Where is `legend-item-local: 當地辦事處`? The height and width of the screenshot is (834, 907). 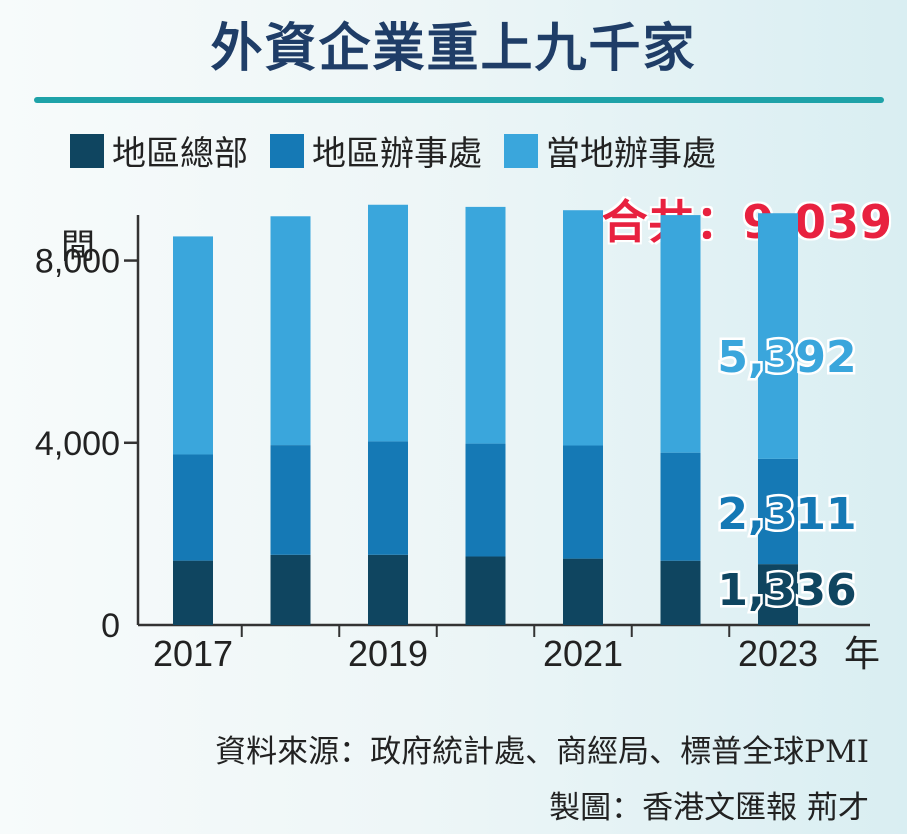 legend-item-local: 當地辦事處 is located at coordinates (610, 150).